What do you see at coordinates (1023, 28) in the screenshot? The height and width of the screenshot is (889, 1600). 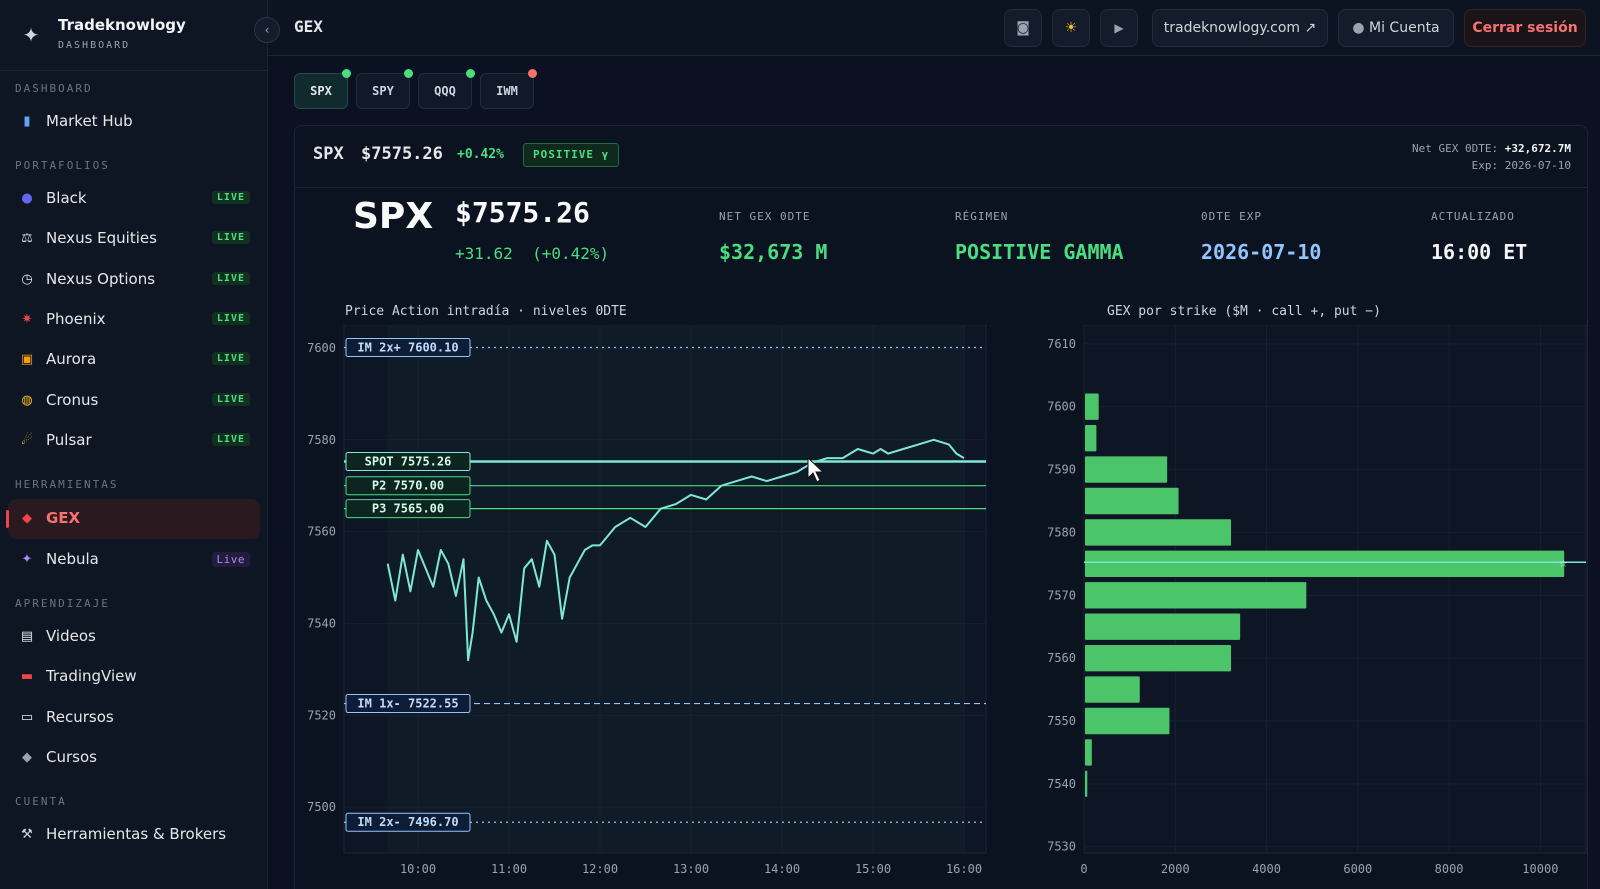 I see `camera-button: ◙` at bounding box center [1023, 28].